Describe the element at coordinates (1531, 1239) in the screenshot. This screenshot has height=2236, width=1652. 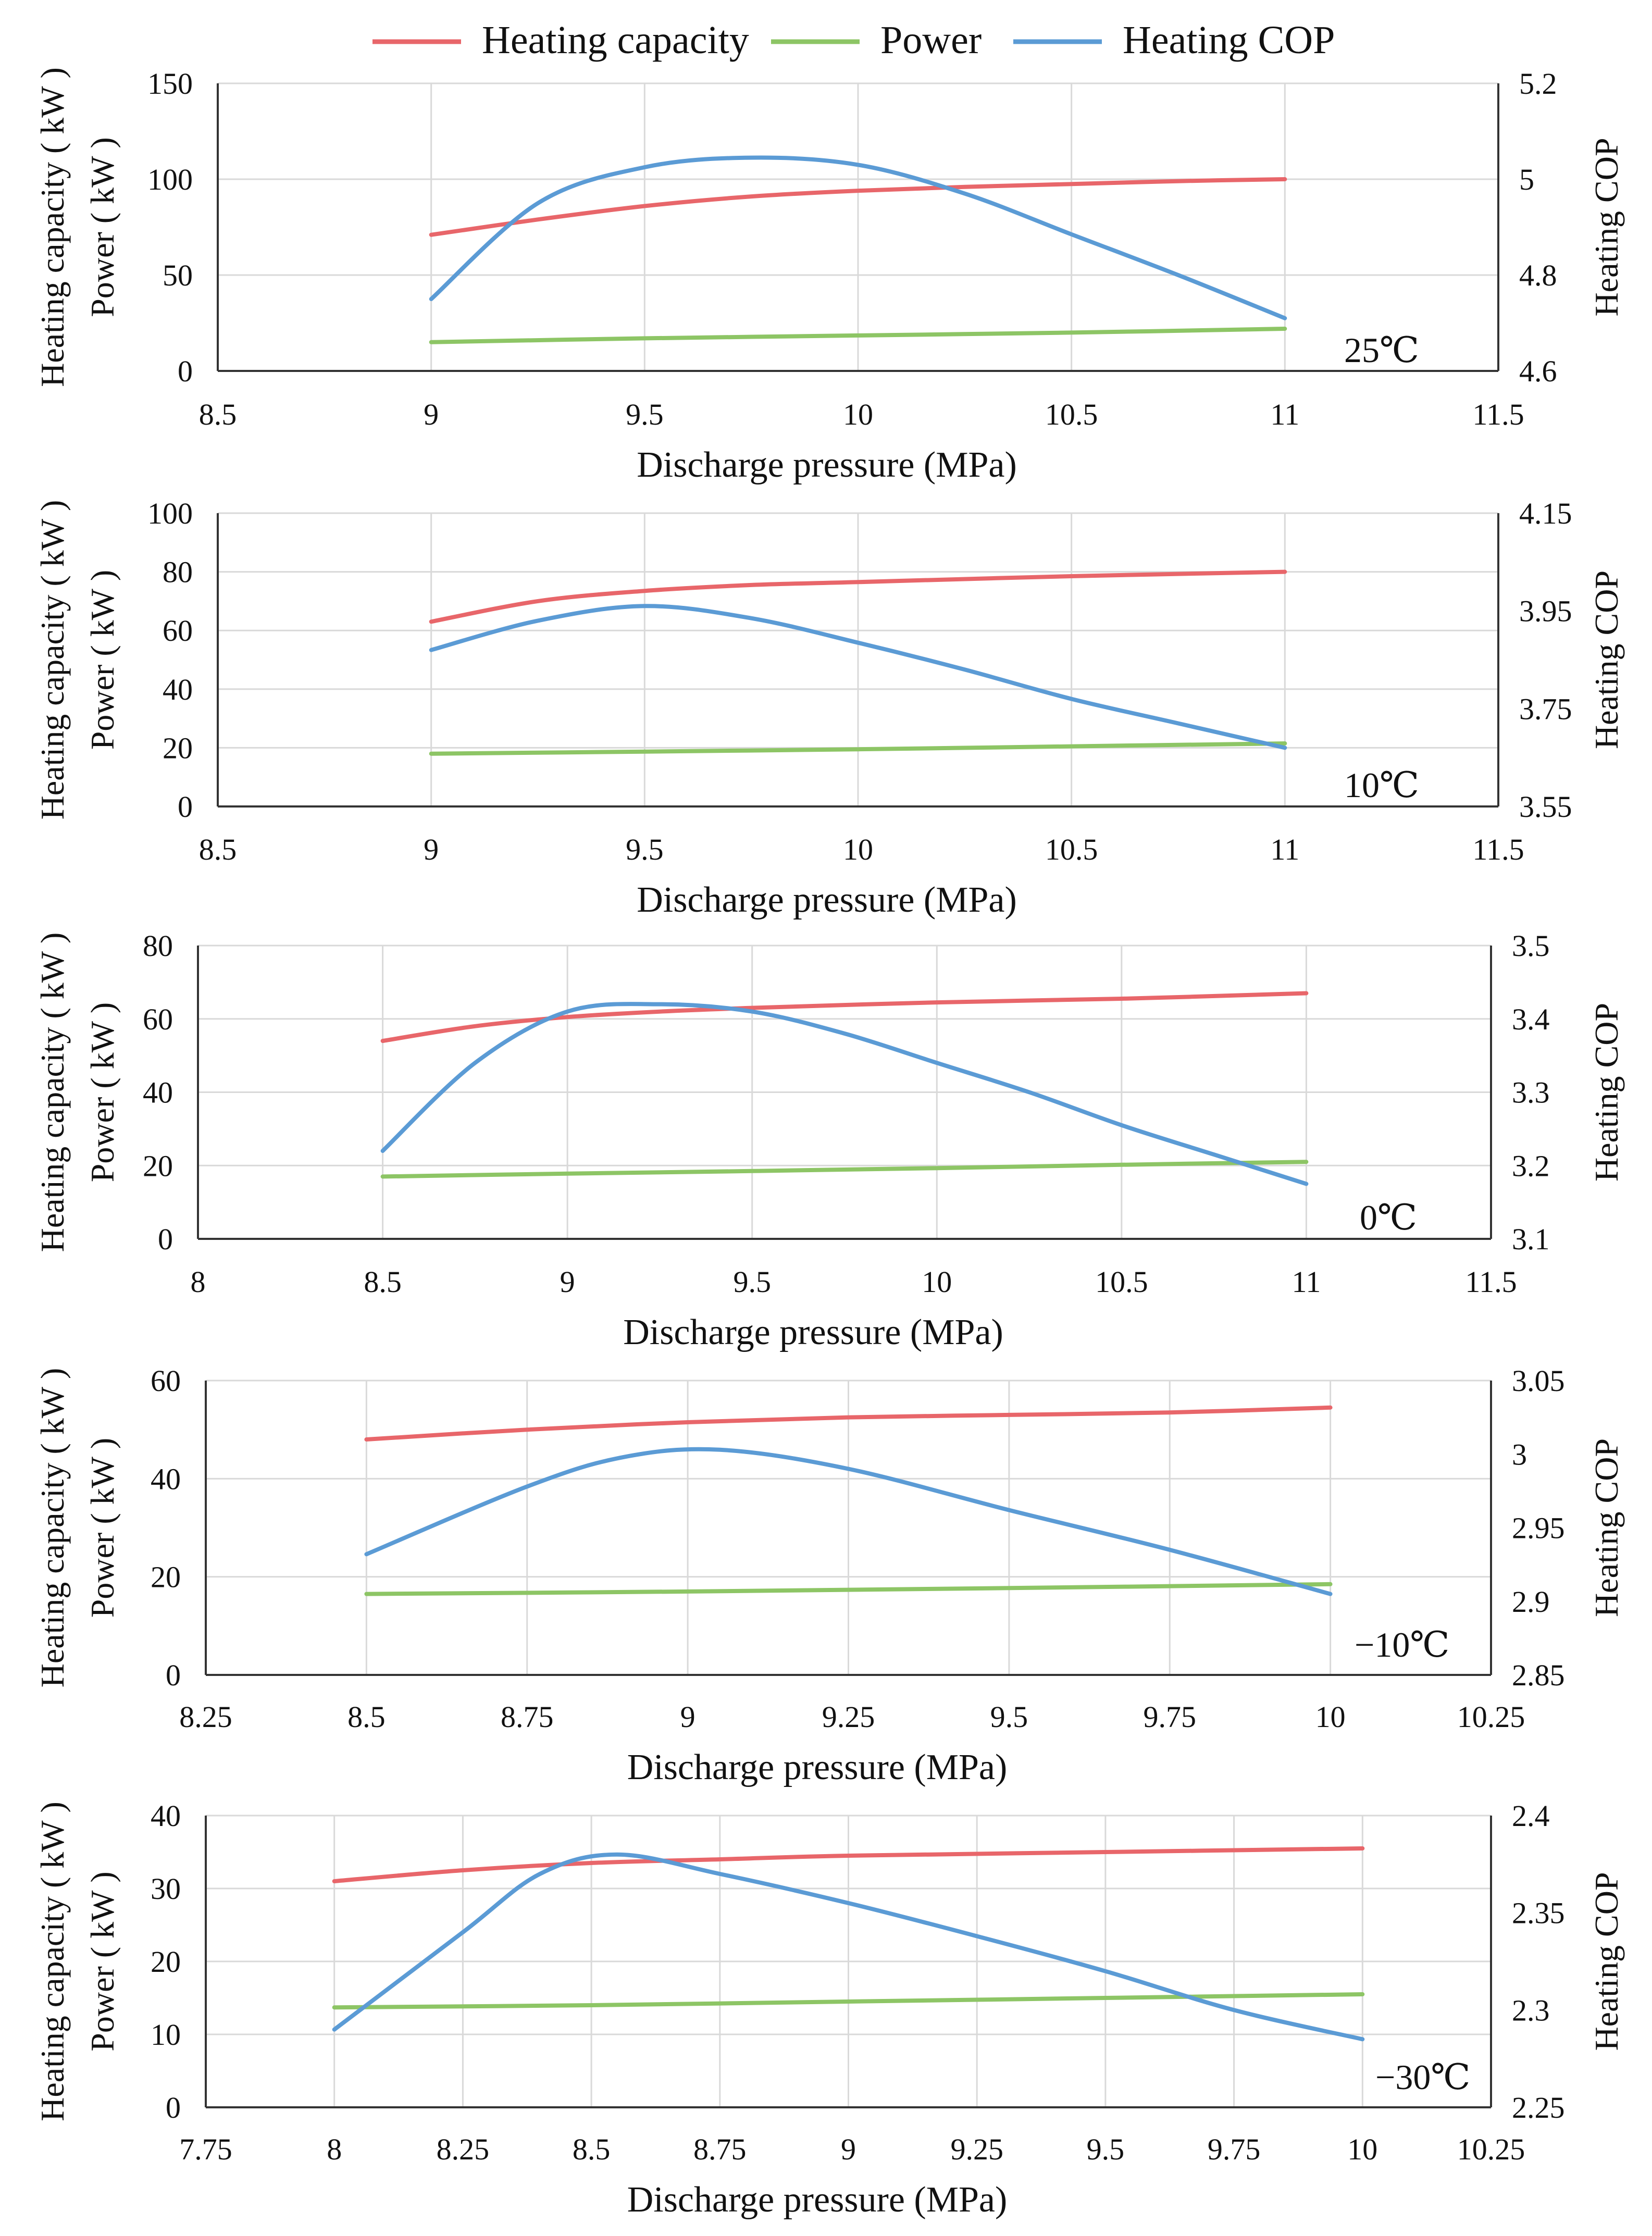
I see `y-right-tick-label: 3.1` at that location.